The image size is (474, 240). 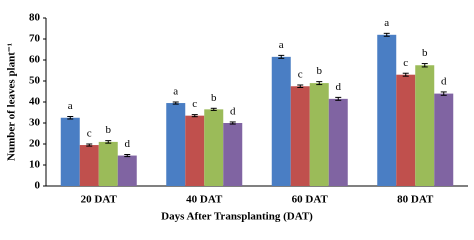 I want to click on x-tick-label: 40 DAT, so click(x=204, y=200).